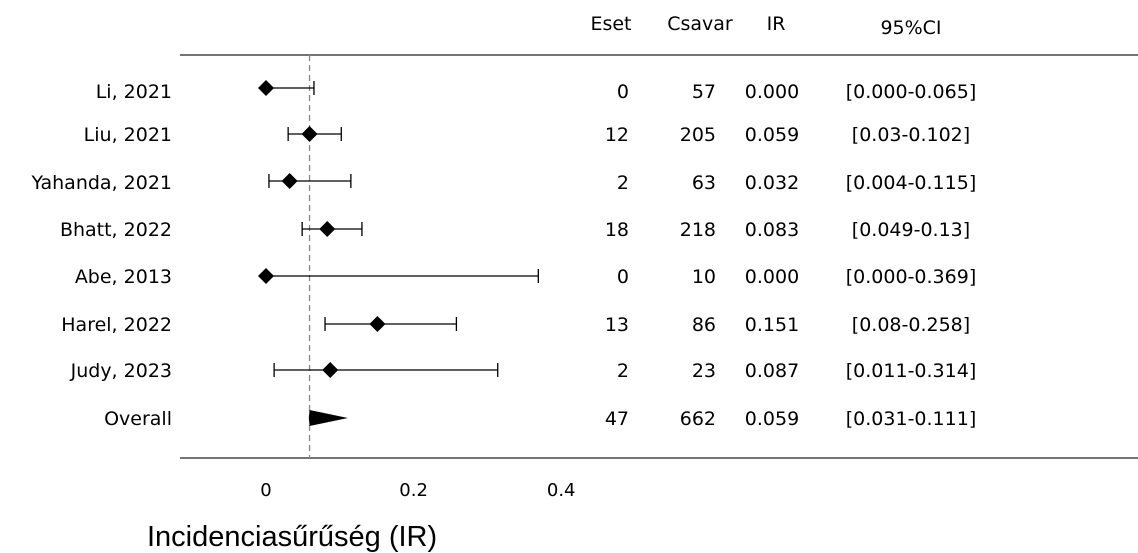 Image resolution: width=1138 pixels, height=553 pixels. Describe the element at coordinates (704, 325) in the screenshot. I see `screws-value: 86` at that location.